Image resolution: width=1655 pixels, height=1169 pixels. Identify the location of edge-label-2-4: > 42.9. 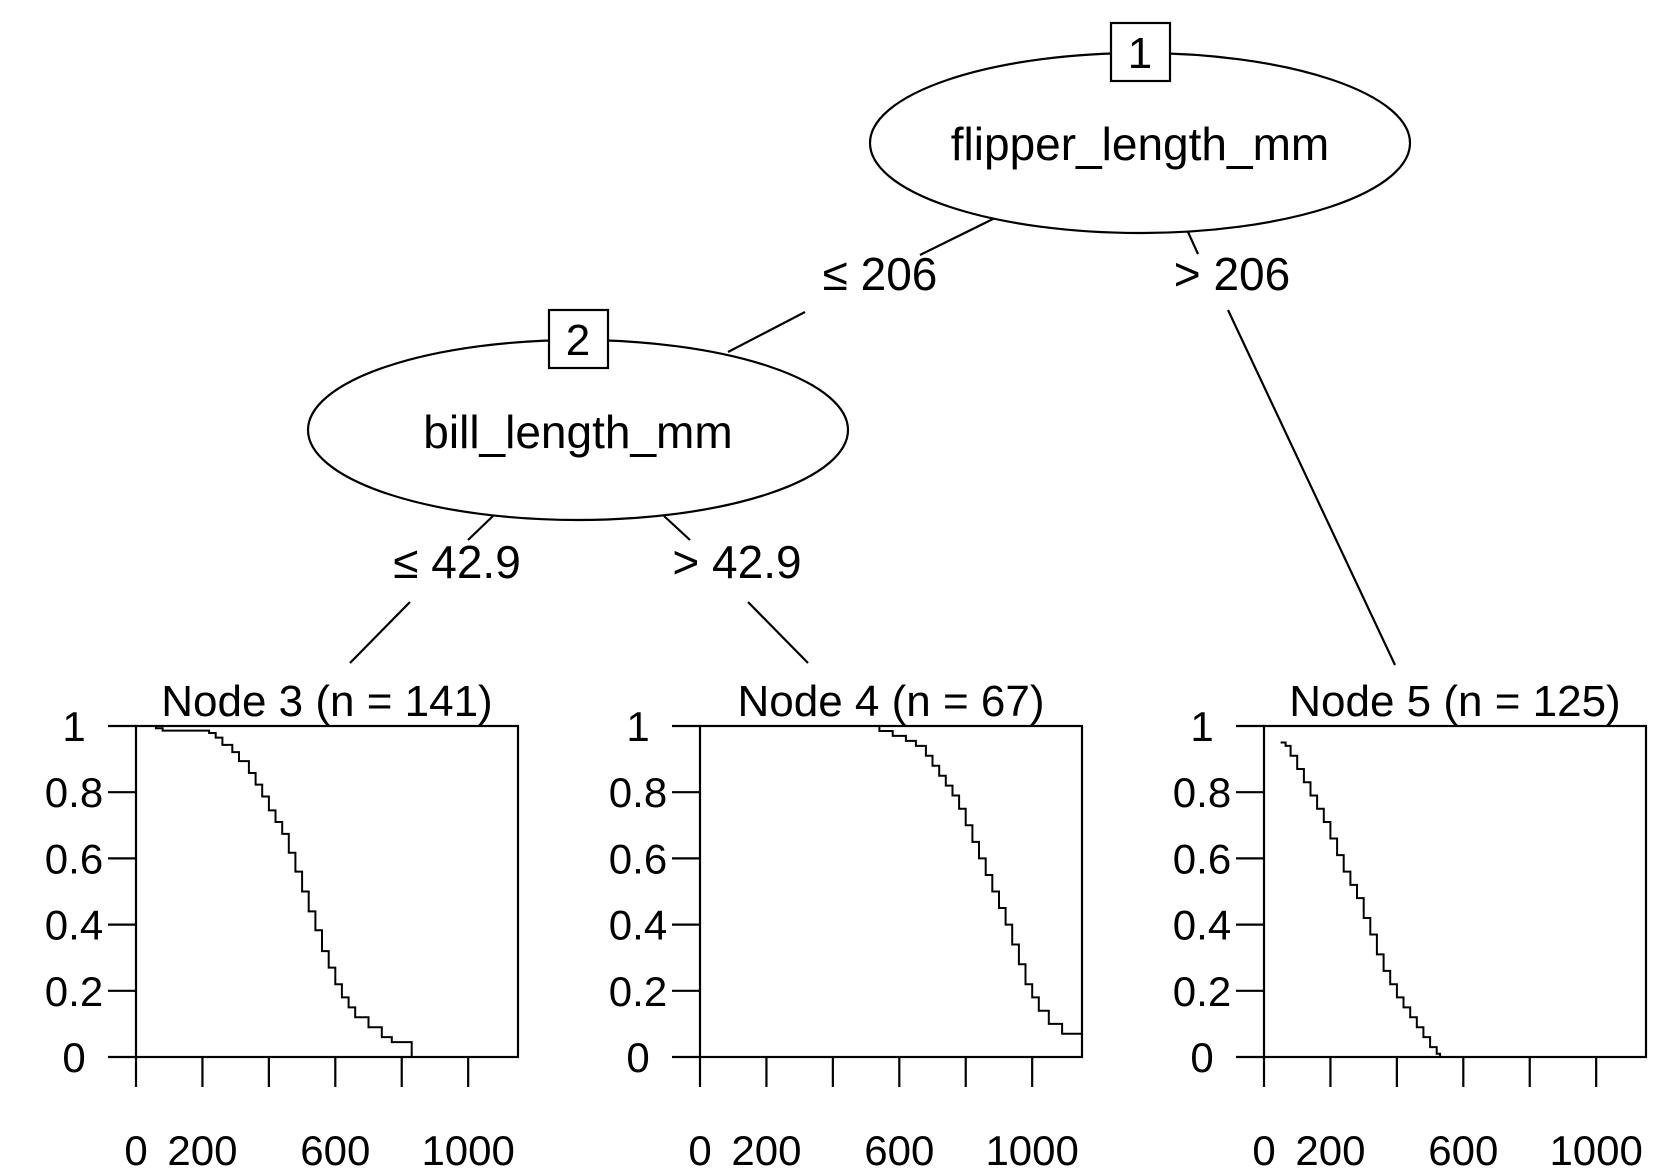
(736, 562).